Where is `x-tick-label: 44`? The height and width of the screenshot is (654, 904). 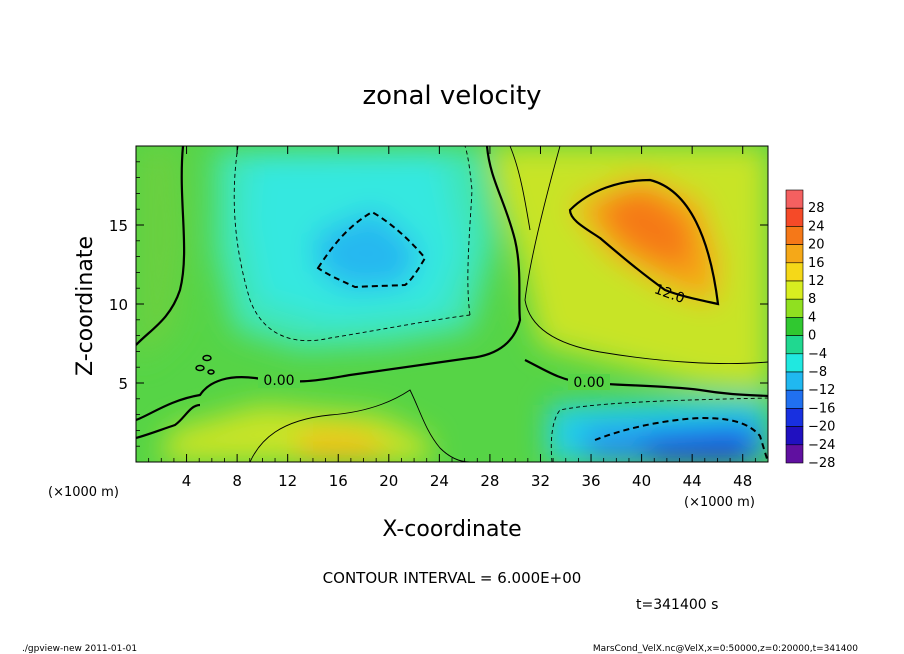 x-tick-label: 44 is located at coordinates (692, 481).